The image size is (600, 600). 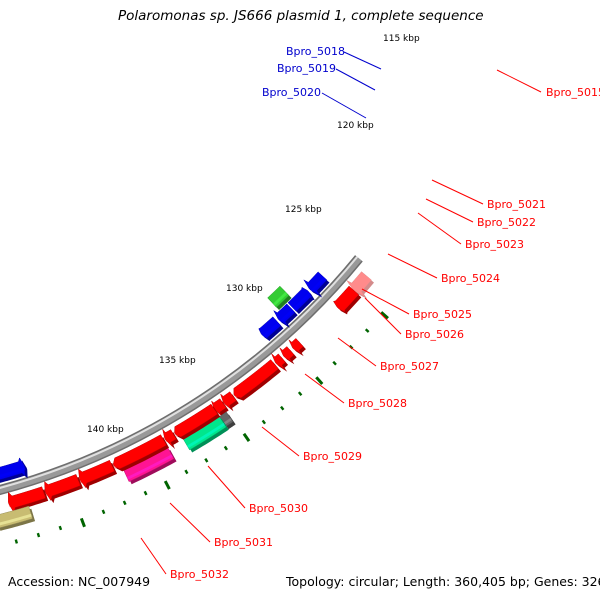 I want to click on scale-tick-label: 135 kbp, so click(x=177, y=361).